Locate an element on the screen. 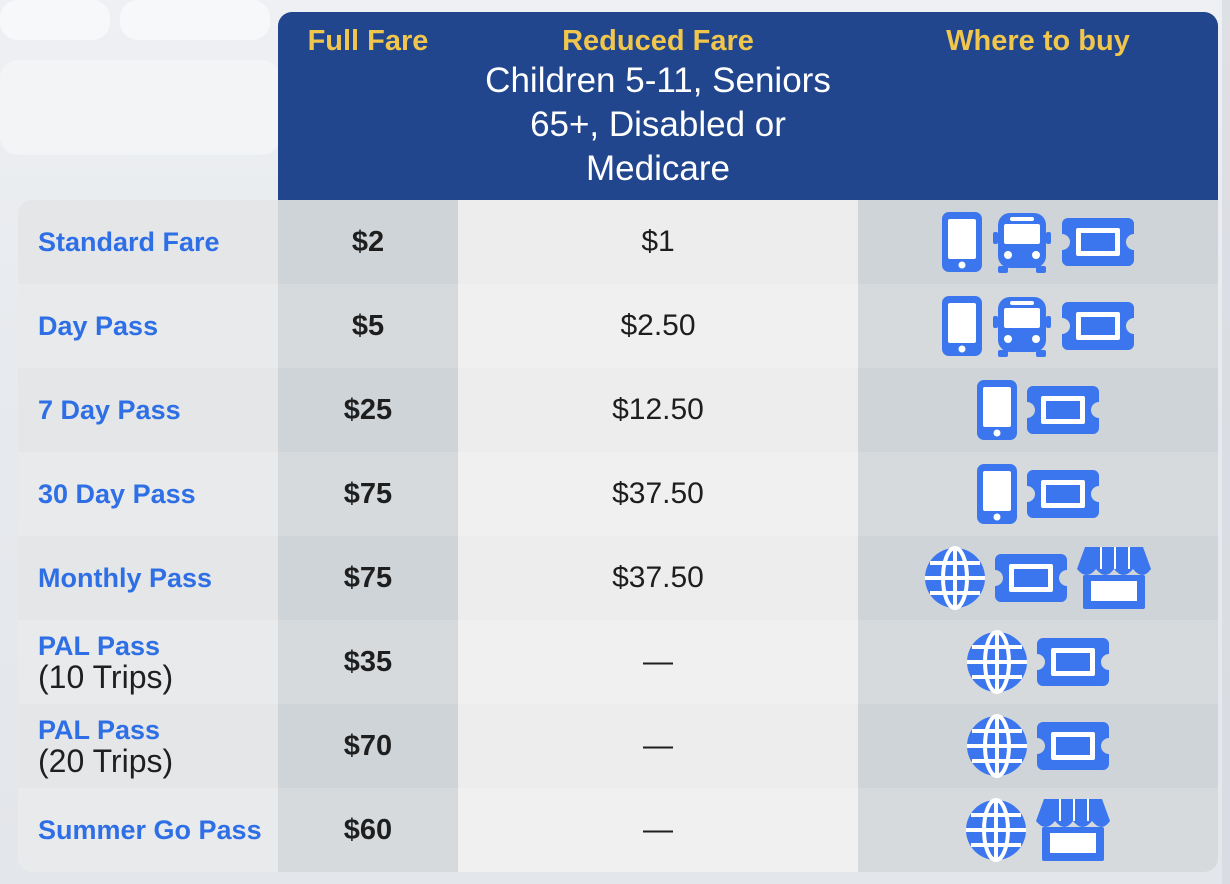 This screenshot has width=1230, height=884. fare-type-cell: 30 Day Pass is located at coordinates (148, 494).